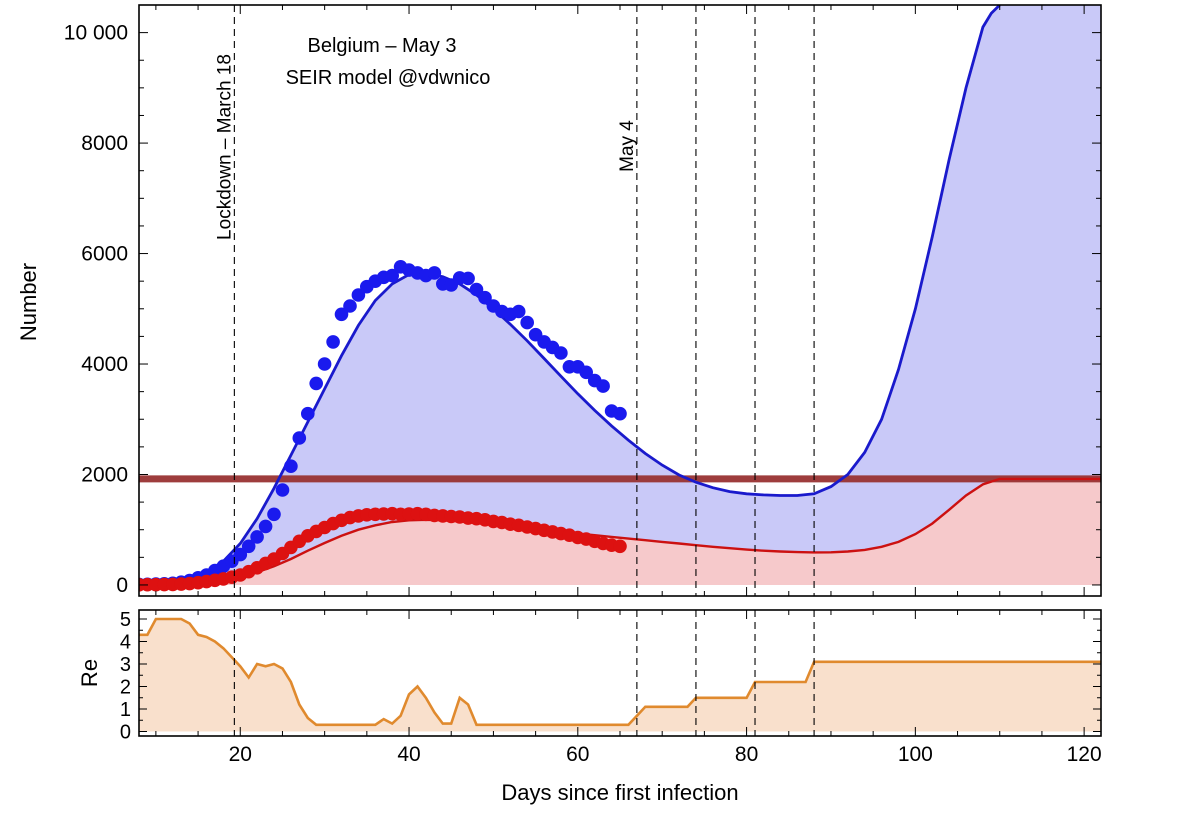 This screenshot has height=822, width=1200. What do you see at coordinates (125, 710) in the screenshot?
I see `y-tick-label-re: 1` at bounding box center [125, 710].